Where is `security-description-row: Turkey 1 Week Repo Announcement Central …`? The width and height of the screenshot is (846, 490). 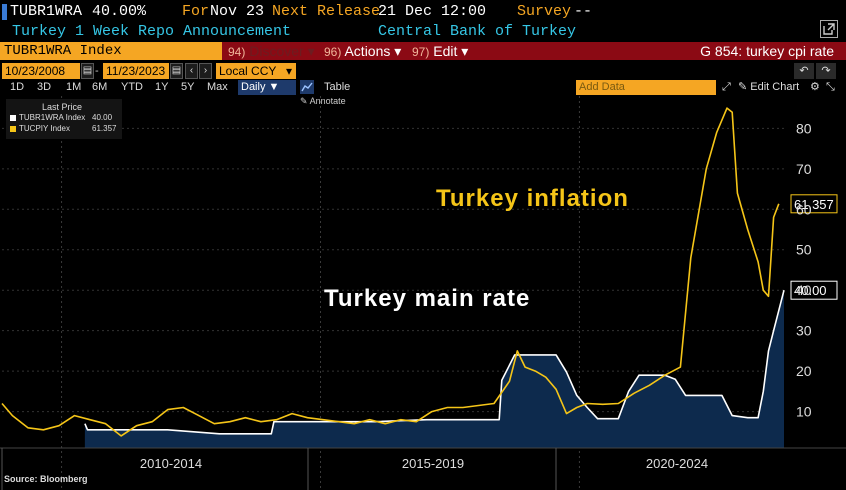
security-description-row: Turkey 1 Week Repo Announcement Central … is located at coordinates (423, 32).